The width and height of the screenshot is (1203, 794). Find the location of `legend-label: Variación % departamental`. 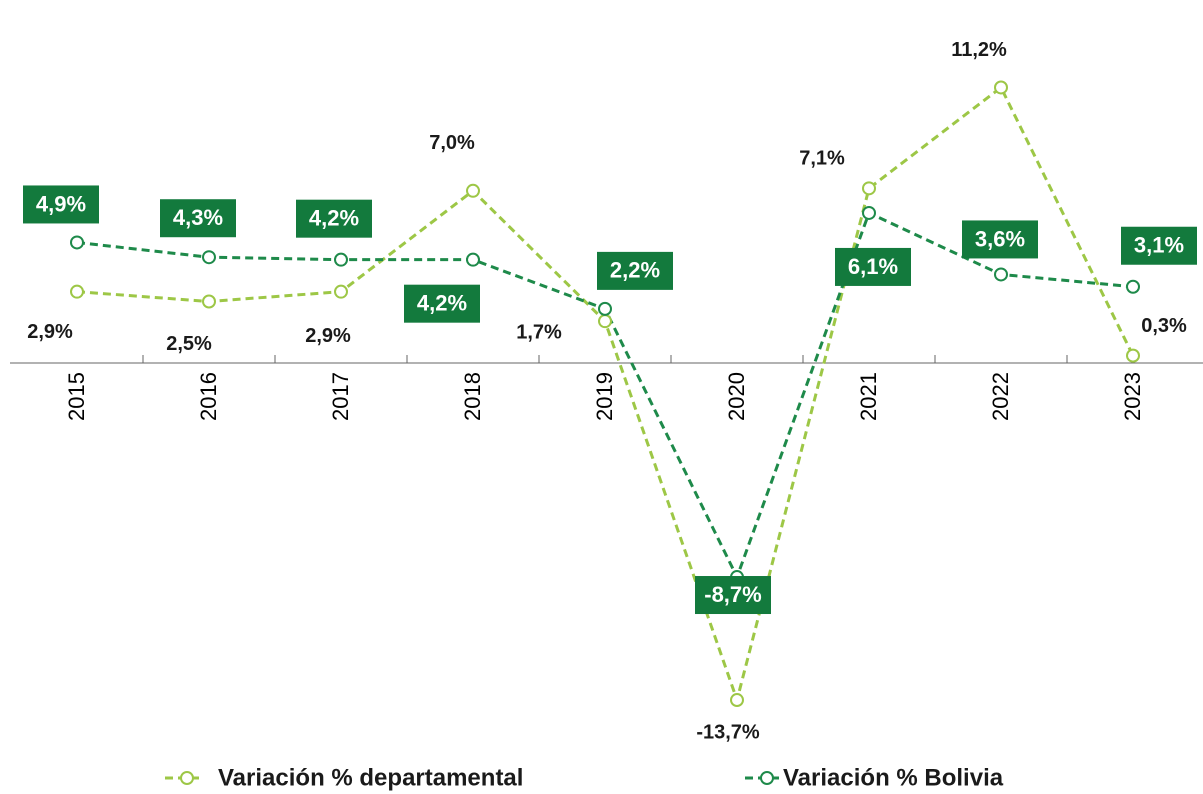

legend-label: Variación % departamental is located at coordinates (370, 777).